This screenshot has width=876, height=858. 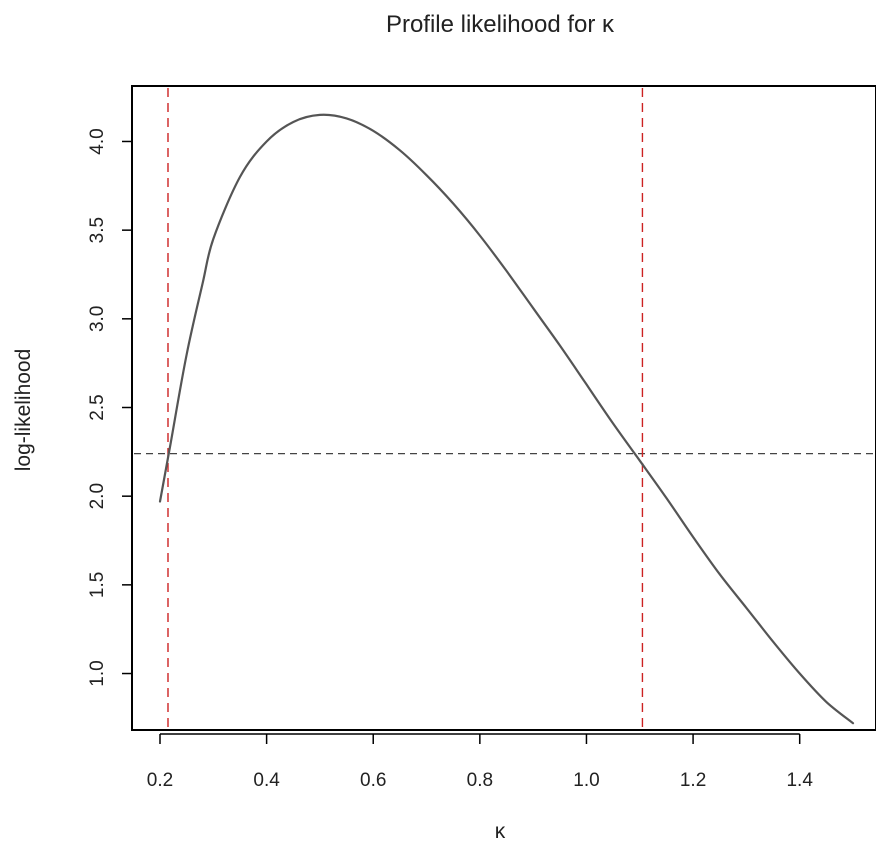 What do you see at coordinates (97, 585) in the screenshot?
I see `y-tick-label: 1.5` at bounding box center [97, 585].